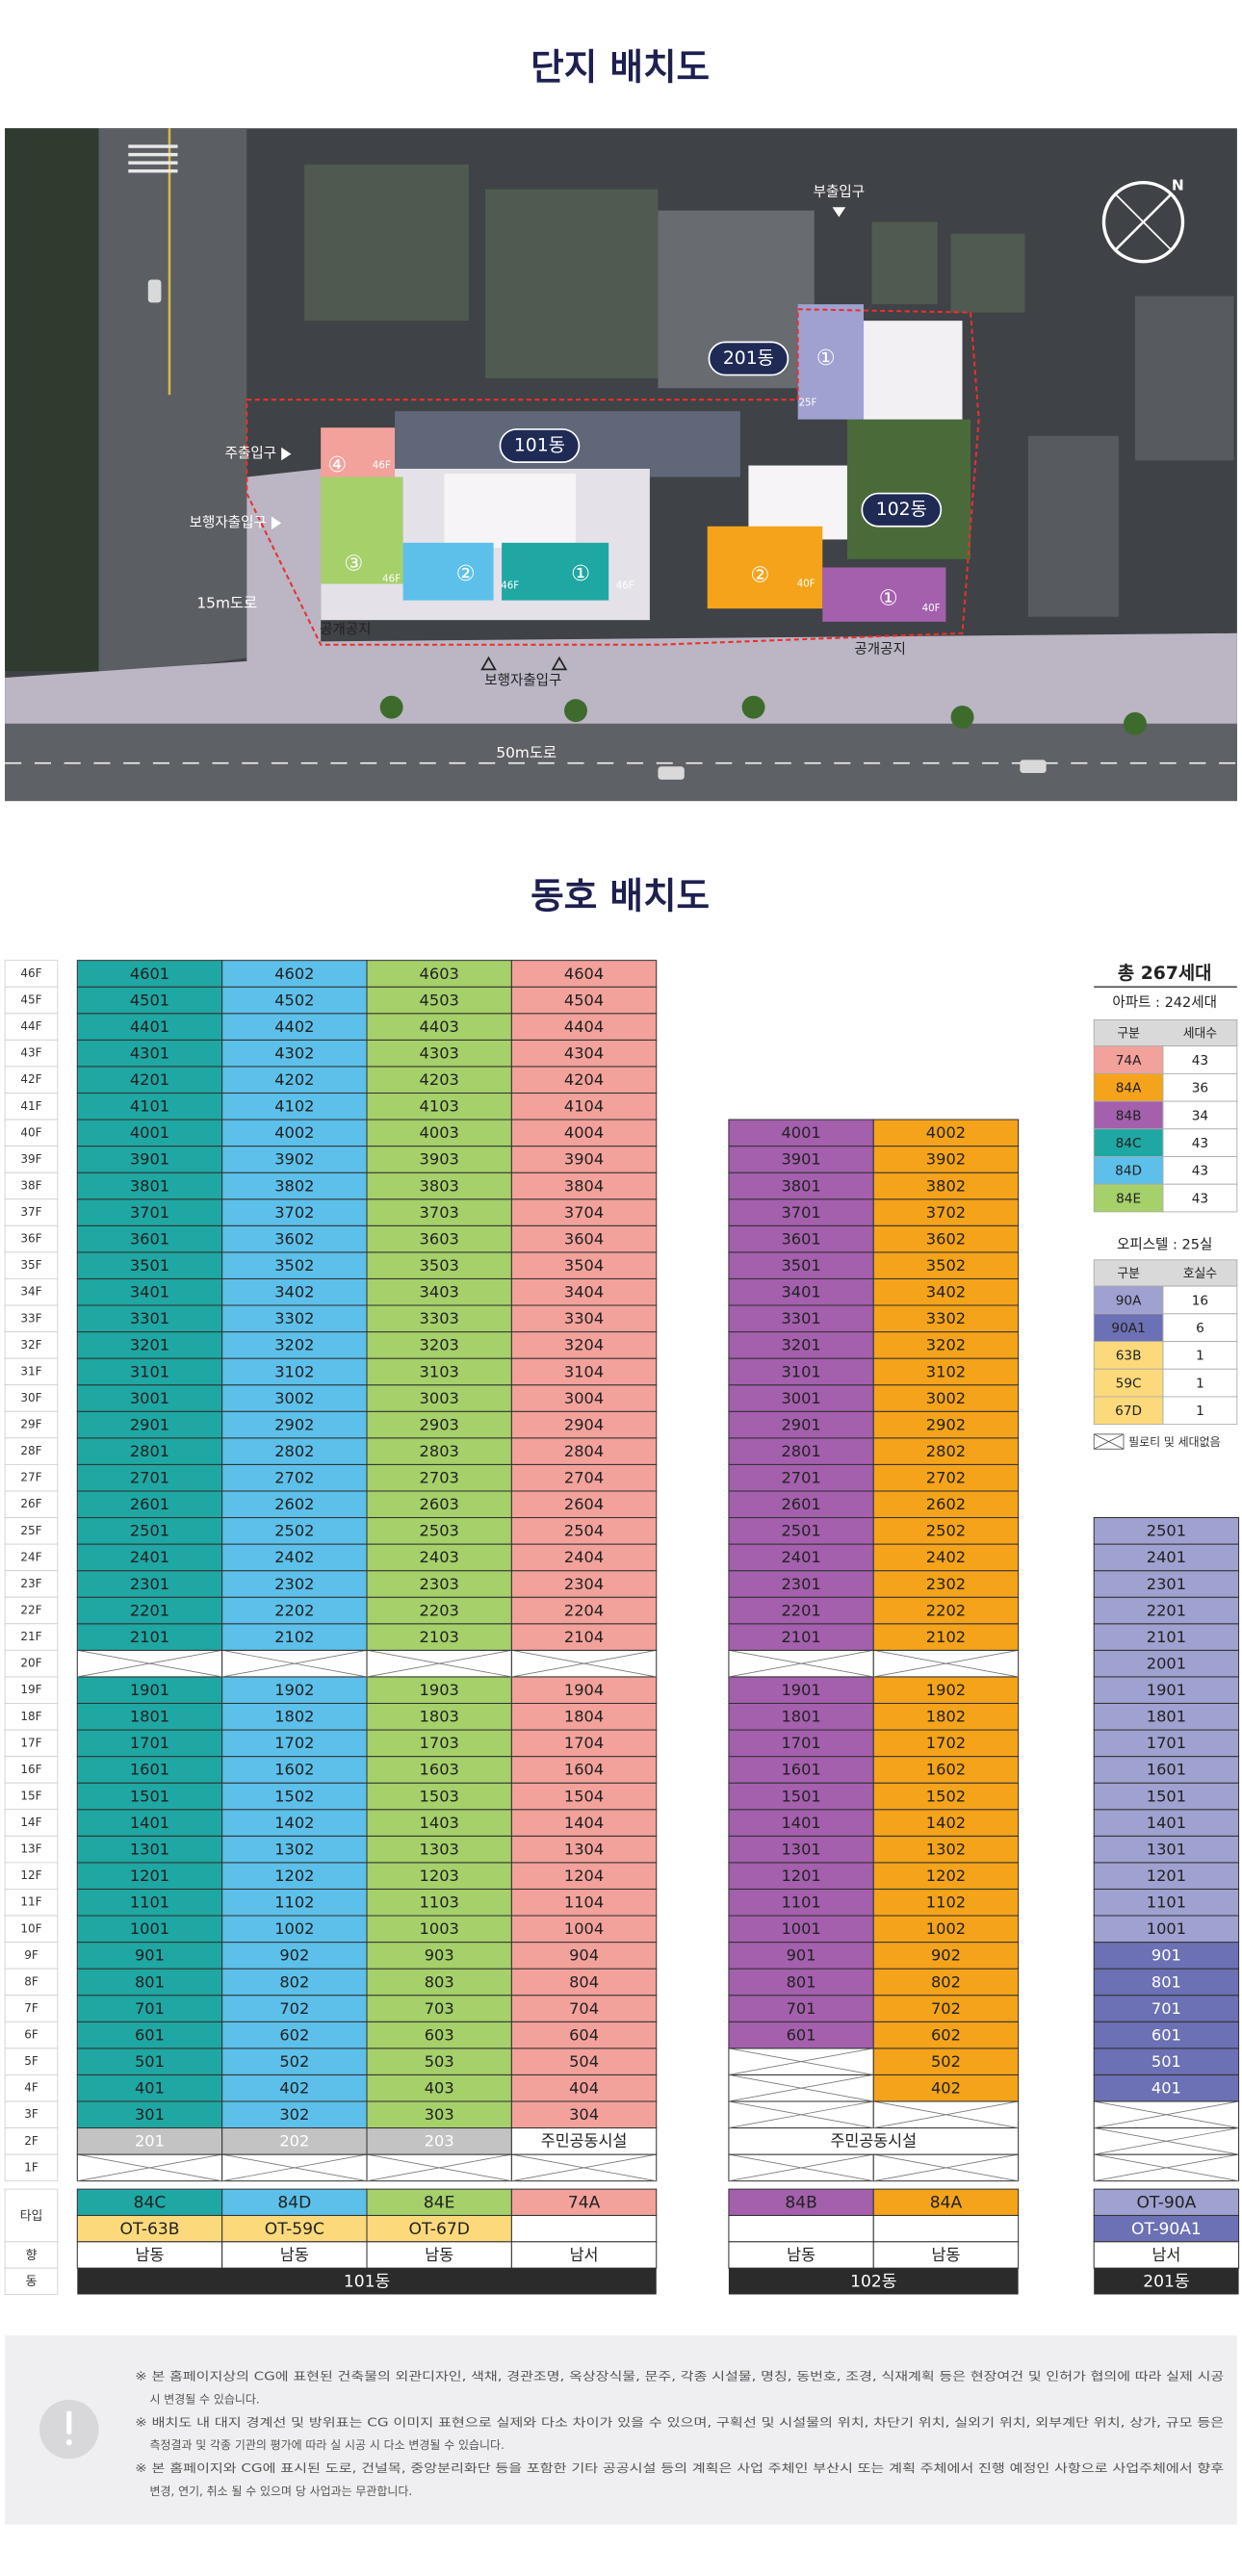 The image size is (1242, 2576). Describe the element at coordinates (439, 1531) in the screenshot. I see `unit-label: 2503` at that location.